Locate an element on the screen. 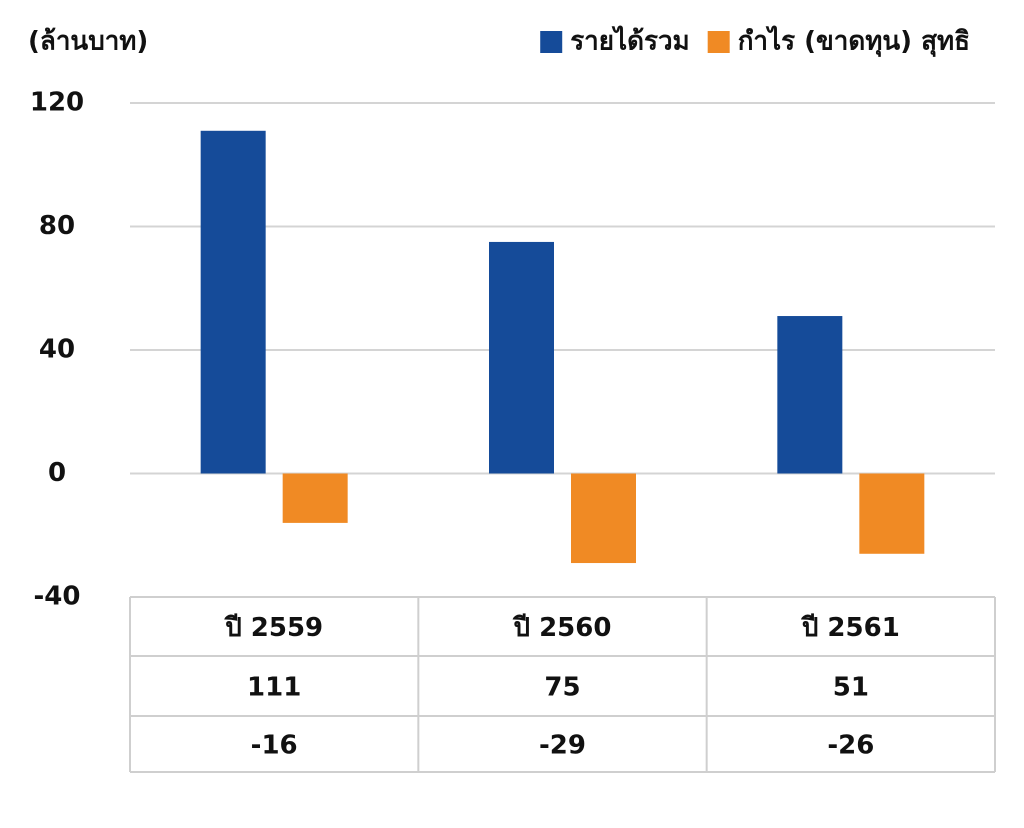 This screenshot has height=828, width=1024. y-tick-label: -40 is located at coordinates (57, 597).